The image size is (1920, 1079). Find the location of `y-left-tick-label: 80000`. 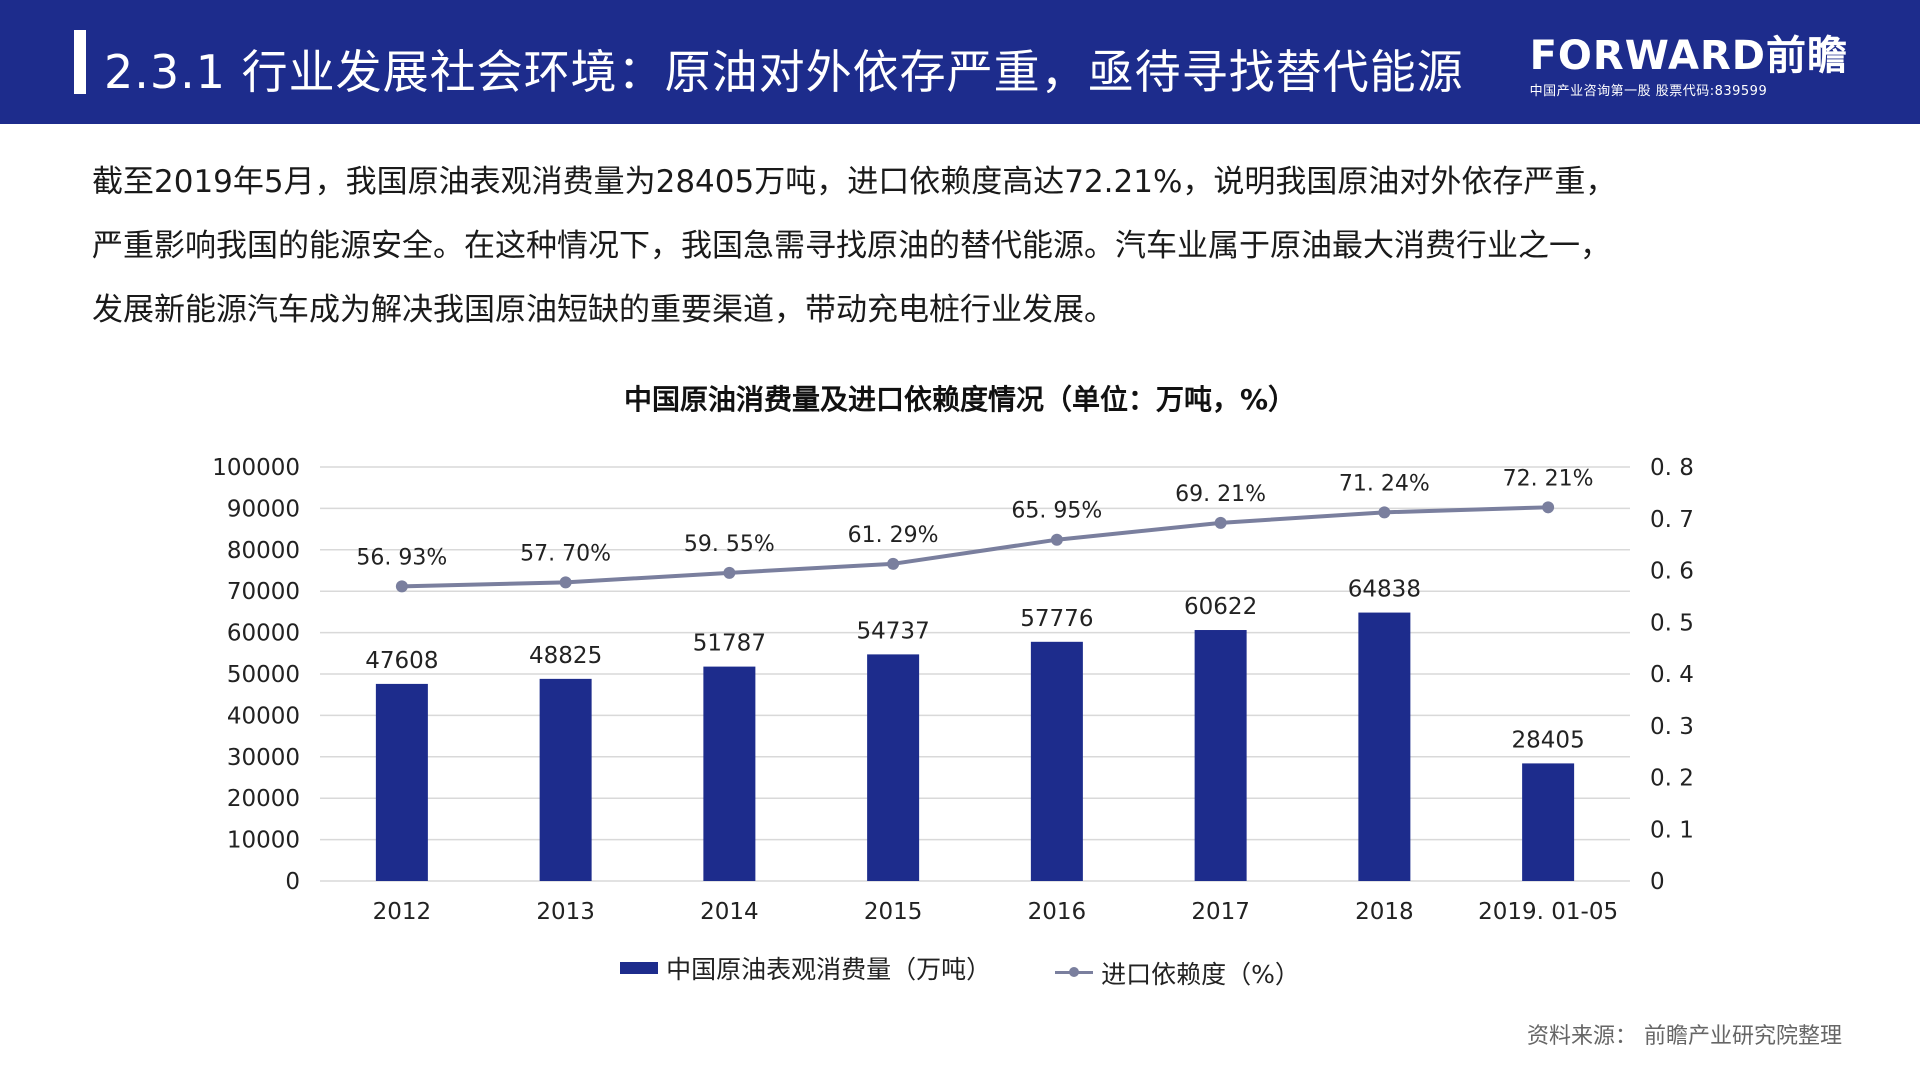

y-left-tick-label: 80000 is located at coordinates (263, 551).